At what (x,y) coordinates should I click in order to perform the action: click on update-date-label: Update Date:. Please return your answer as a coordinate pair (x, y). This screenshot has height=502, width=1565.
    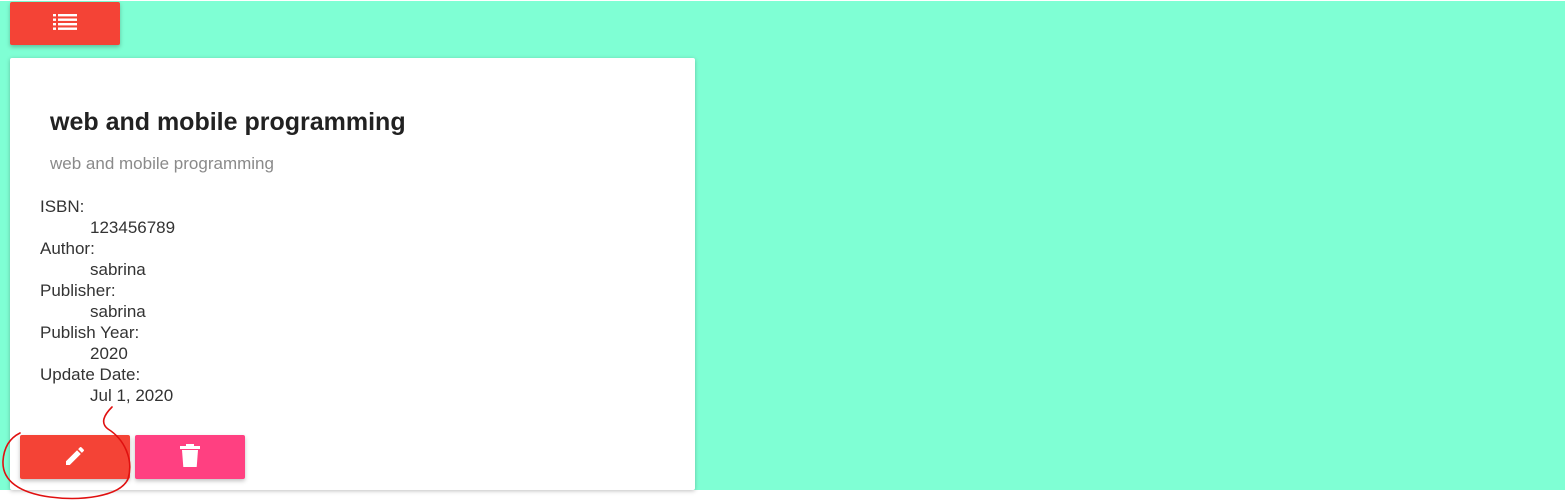
    Looking at the image, I should click on (90, 374).